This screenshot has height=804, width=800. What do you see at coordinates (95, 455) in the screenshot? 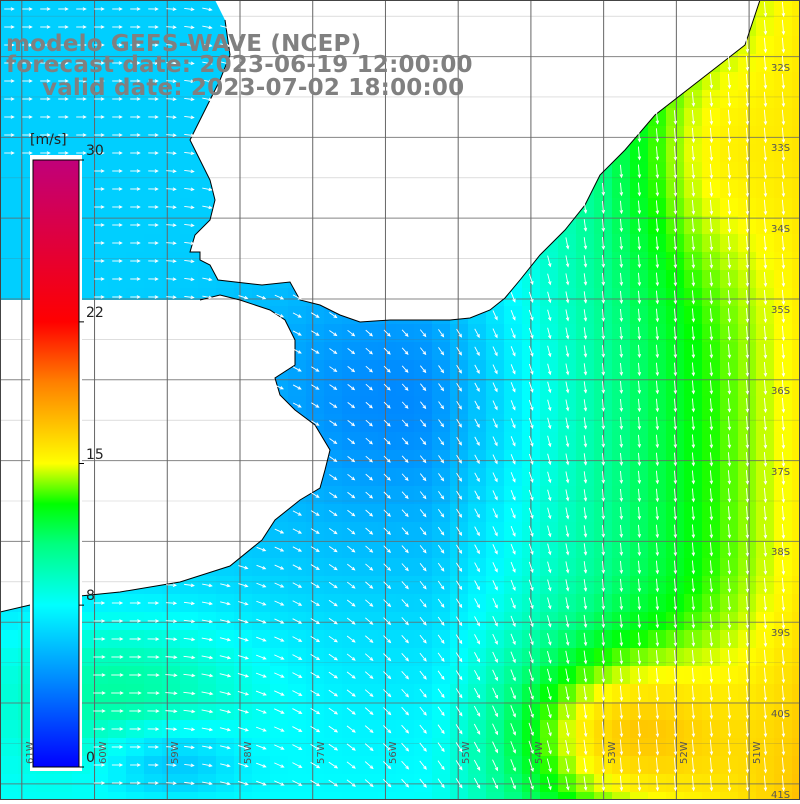
I see `colorbar-tick-label: 15` at bounding box center [95, 455].